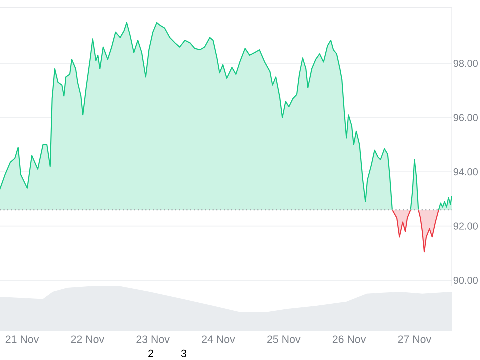 This screenshot has width=480, height=360. What do you see at coordinates (466, 280) in the screenshot?
I see `y-tick-label: 90.00` at bounding box center [466, 280].